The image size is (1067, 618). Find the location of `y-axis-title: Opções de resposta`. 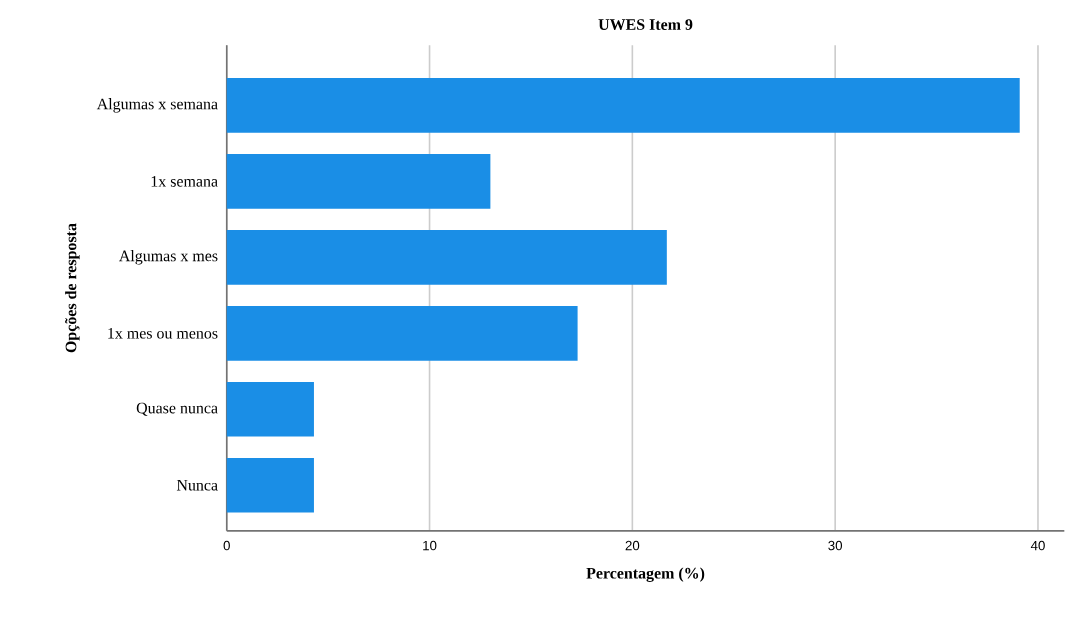

y-axis-title: Opções de resposta is located at coordinates (72, 288).